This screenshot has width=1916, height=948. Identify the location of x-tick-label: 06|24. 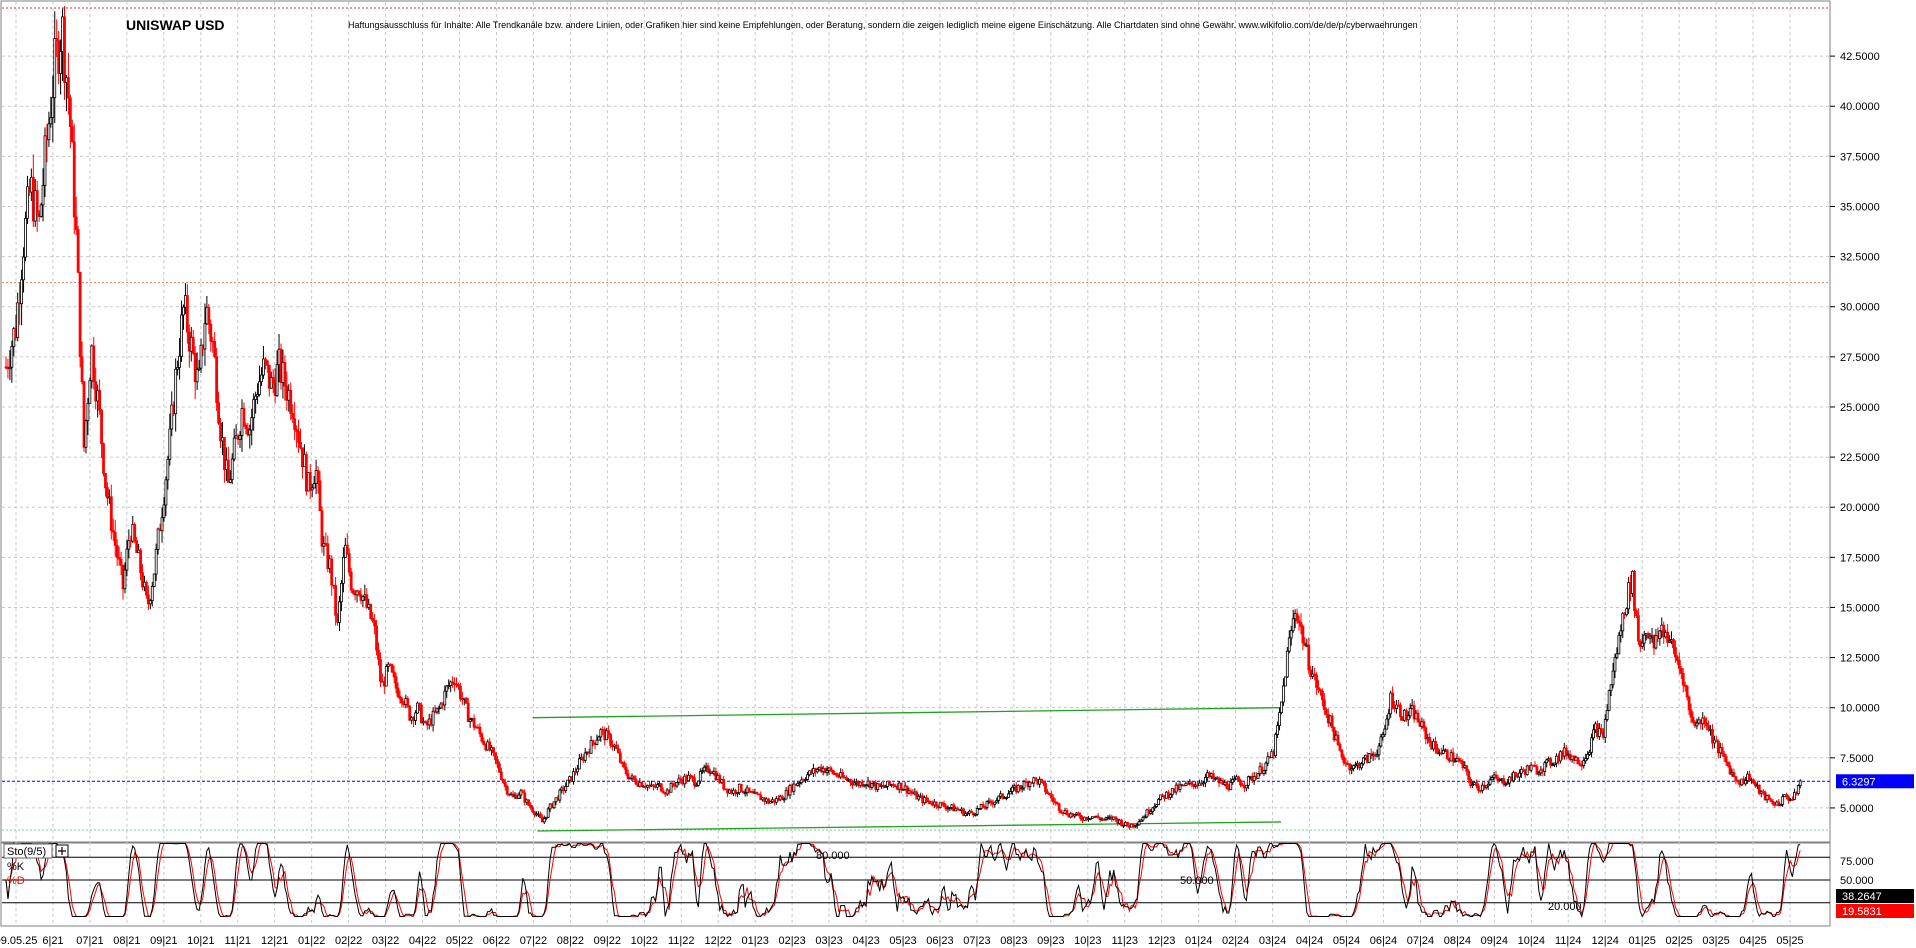
(1383, 941).